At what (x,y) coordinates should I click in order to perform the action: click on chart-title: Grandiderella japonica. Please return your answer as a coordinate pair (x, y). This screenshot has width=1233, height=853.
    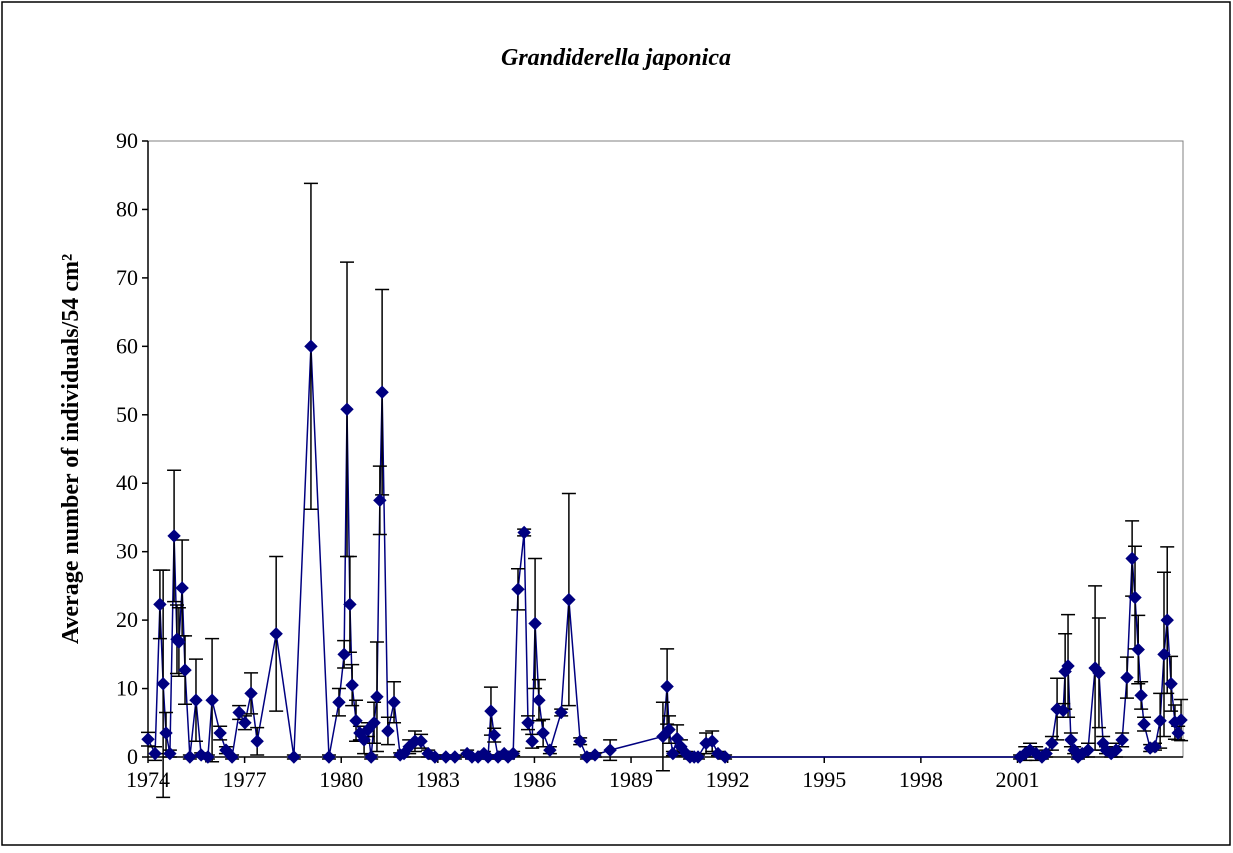
    Looking at the image, I should click on (616, 58).